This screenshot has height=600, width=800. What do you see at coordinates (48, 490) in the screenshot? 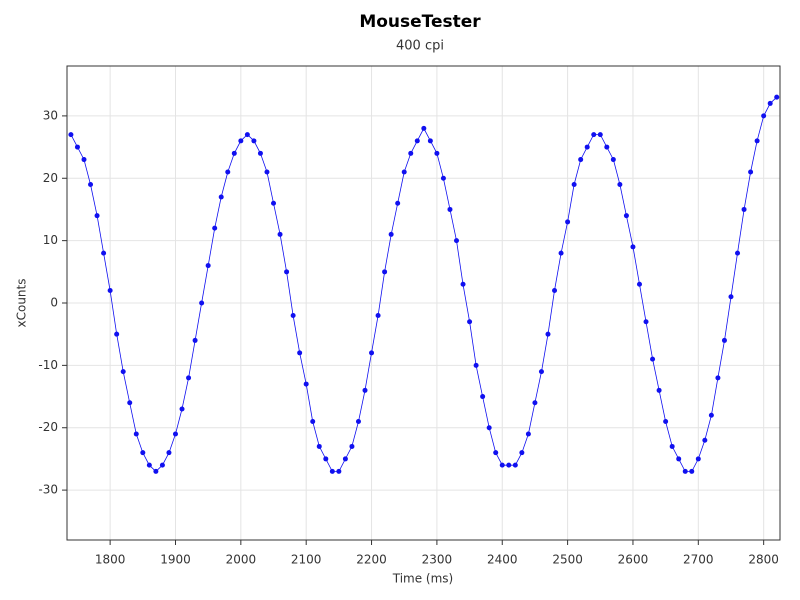
I see `y-tick-label: -30` at bounding box center [48, 490].